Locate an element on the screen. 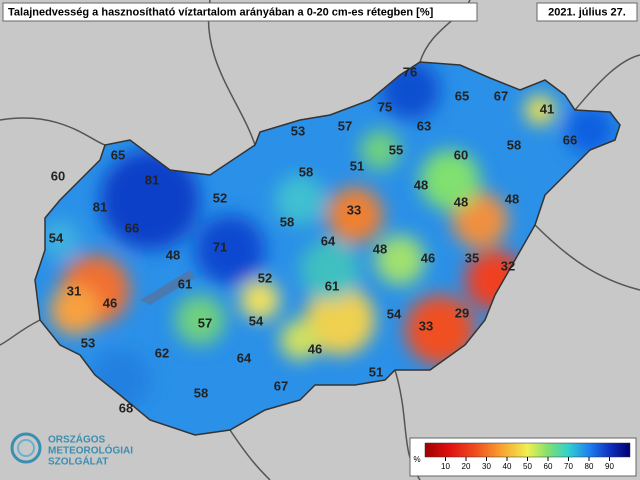 The width and height of the screenshot is (640, 480). station-value: 68 is located at coordinates (126, 407).